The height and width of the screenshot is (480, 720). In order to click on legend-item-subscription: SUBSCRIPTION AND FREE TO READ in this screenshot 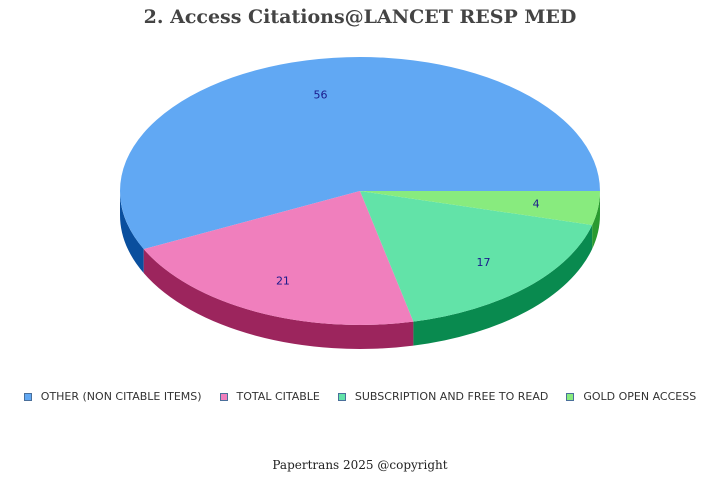, I will do `click(443, 396)`.